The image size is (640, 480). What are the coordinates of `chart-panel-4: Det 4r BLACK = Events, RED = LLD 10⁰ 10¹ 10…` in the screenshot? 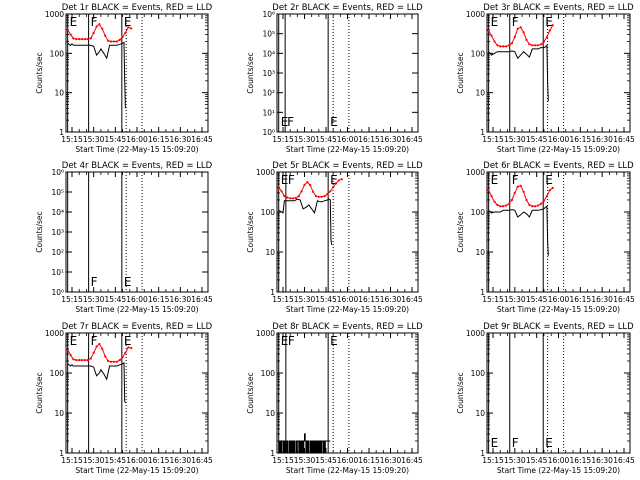 It's located at (124, 237).